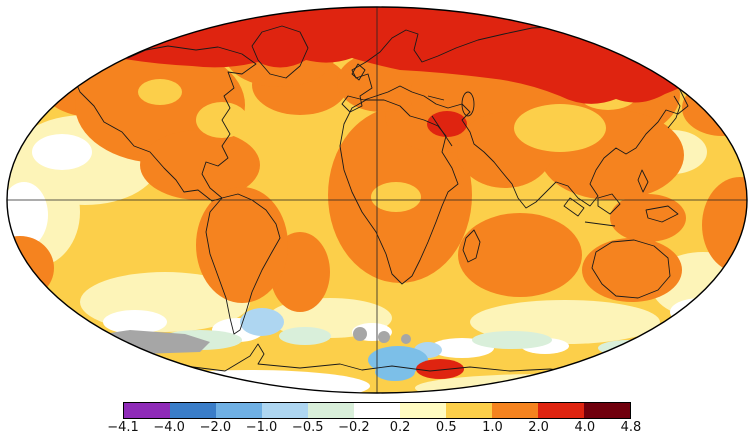  I want to click on colorbar, so click(377, 410).